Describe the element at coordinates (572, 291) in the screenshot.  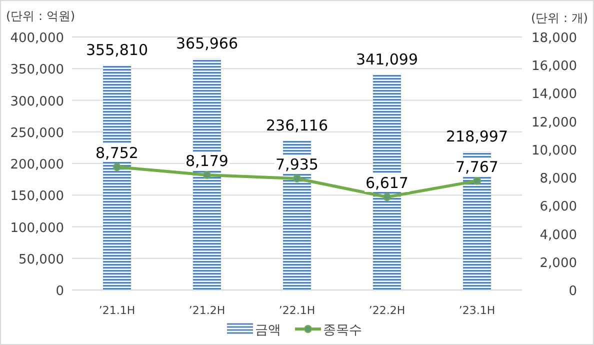
I see `y2-tick-label: 0` at that location.